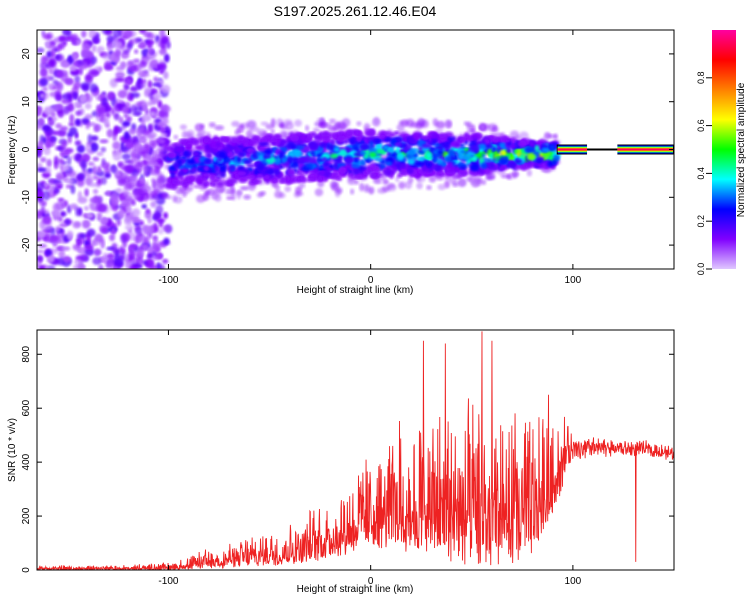 The width and height of the screenshot is (750, 600). What do you see at coordinates (724, 149) in the screenshot?
I see `colorbar-gradient` at bounding box center [724, 149].